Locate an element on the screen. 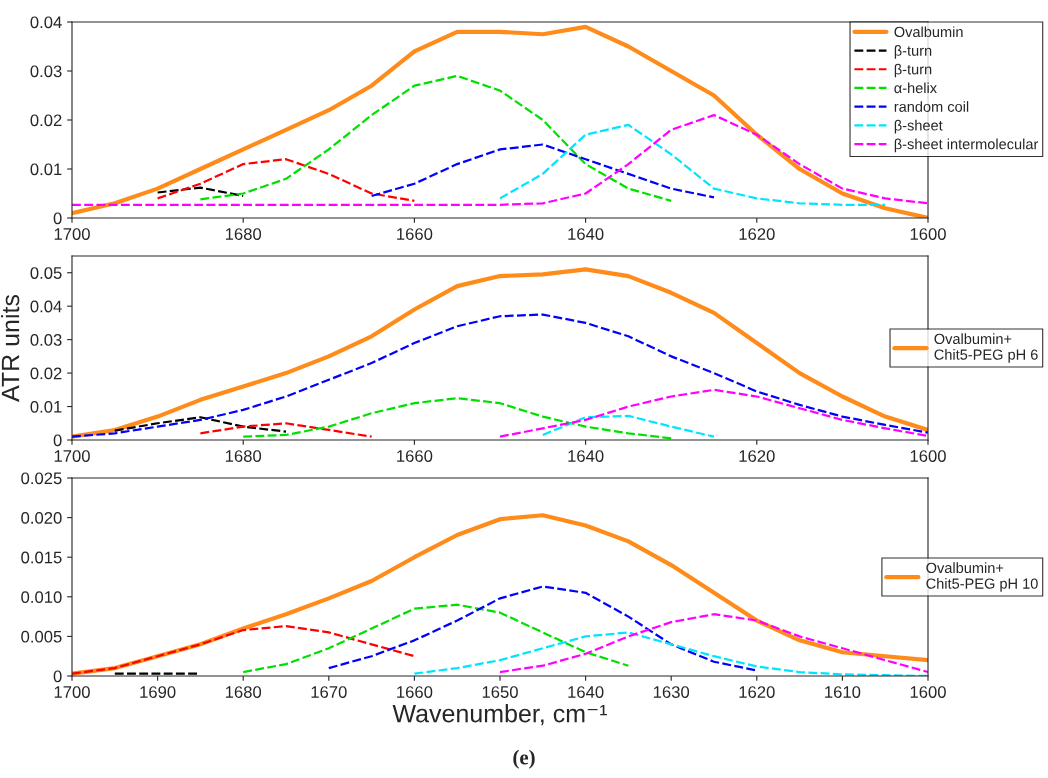 This screenshot has width=1048, height=778. y-tick-label: 0.015 is located at coordinates (41, 557).